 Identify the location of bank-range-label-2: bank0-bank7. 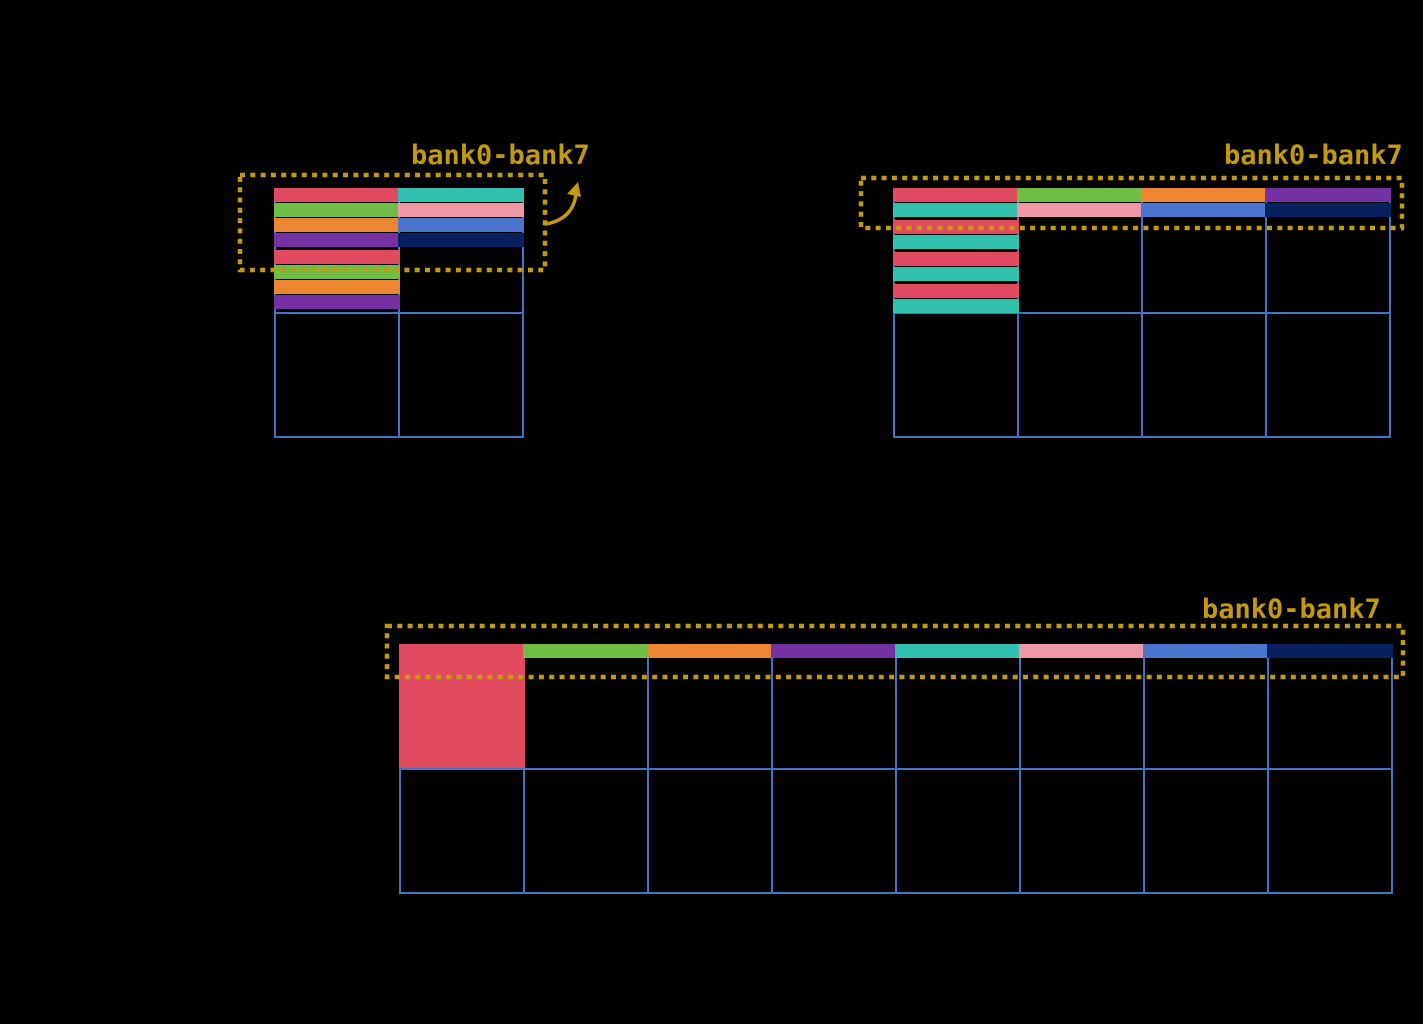
(1313, 155).